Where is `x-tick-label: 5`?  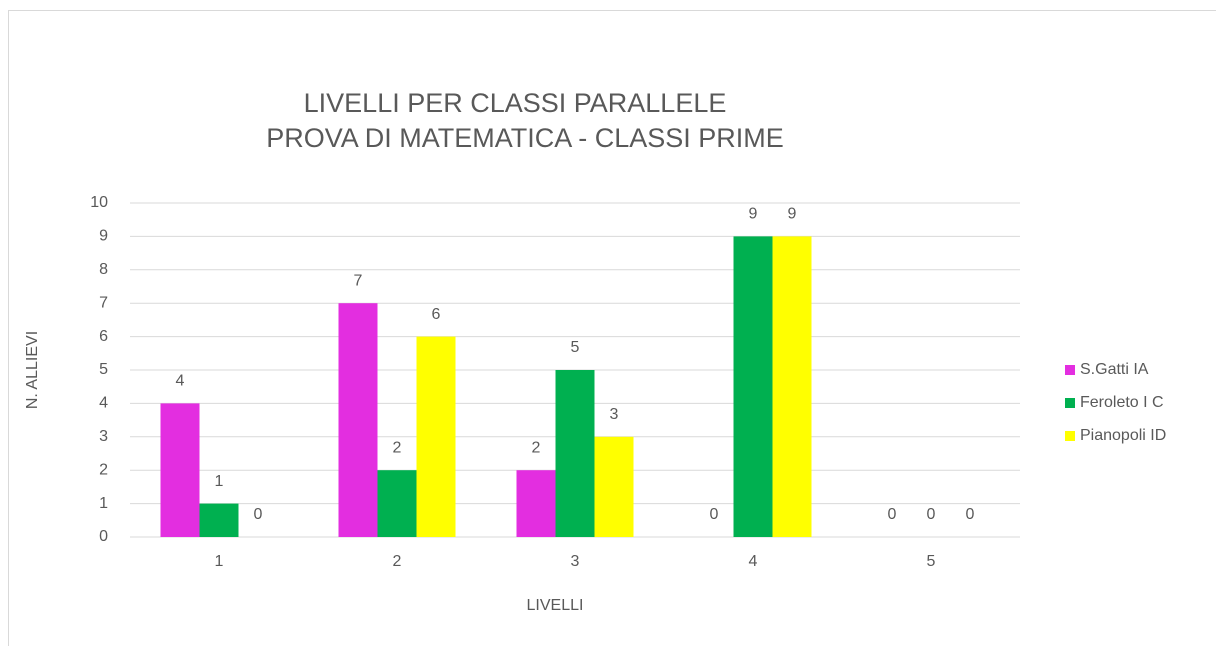 x-tick-label: 5 is located at coordinates (931, 561).